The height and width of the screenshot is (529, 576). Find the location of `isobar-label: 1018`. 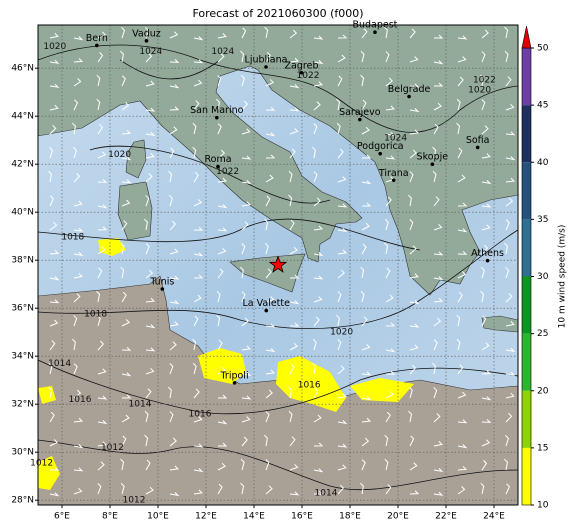

isobar-label: 1018 is located at coordinates (95, 314).